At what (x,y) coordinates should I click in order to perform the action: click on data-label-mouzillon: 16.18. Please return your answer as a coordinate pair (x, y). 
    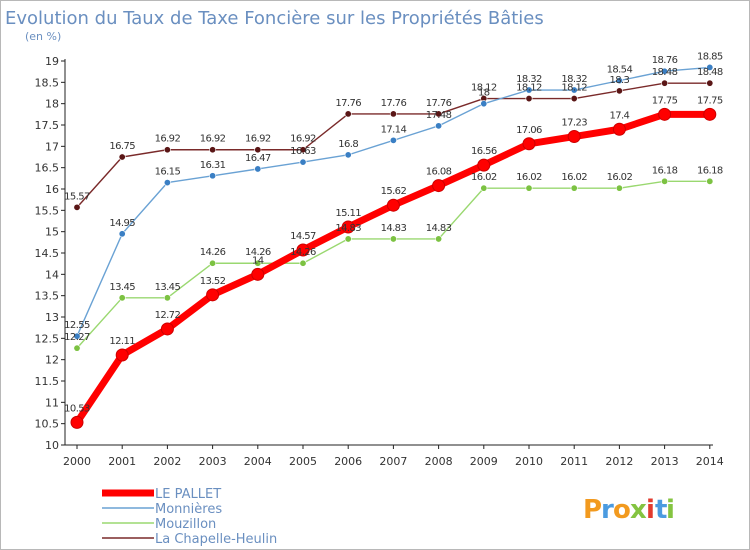
    Looking at the image, I should click on (710, 170).